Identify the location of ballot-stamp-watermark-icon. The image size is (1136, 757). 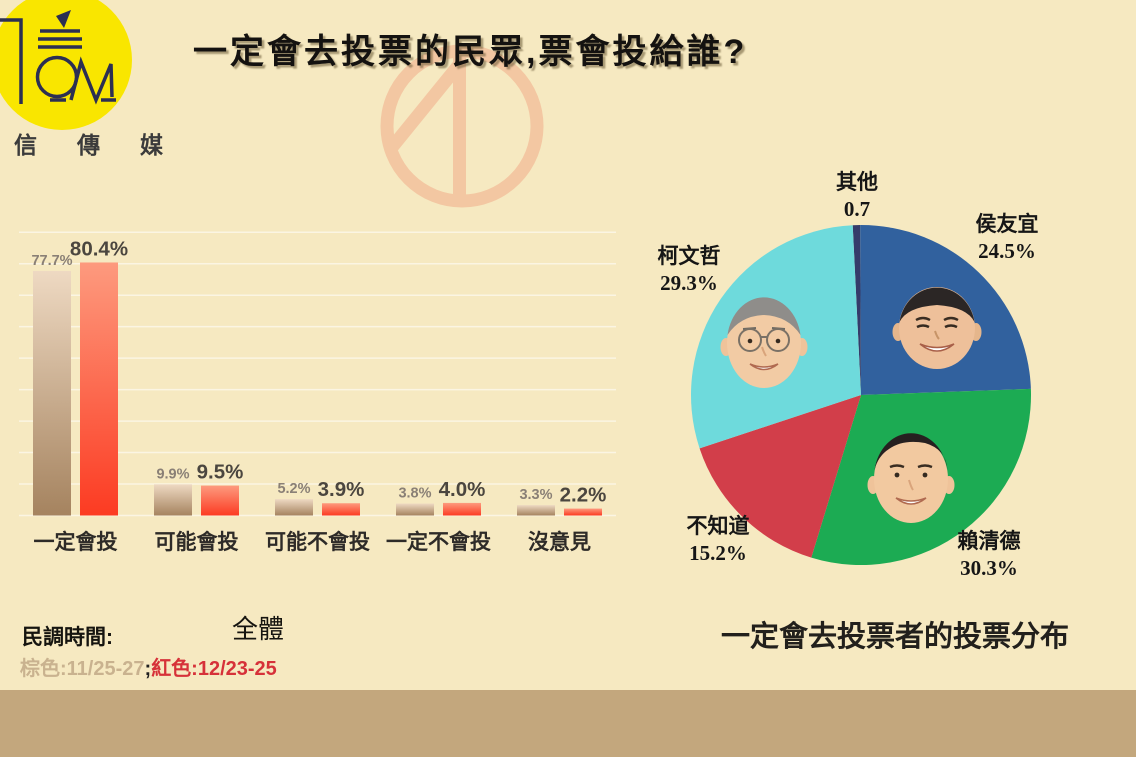
(462, 126).